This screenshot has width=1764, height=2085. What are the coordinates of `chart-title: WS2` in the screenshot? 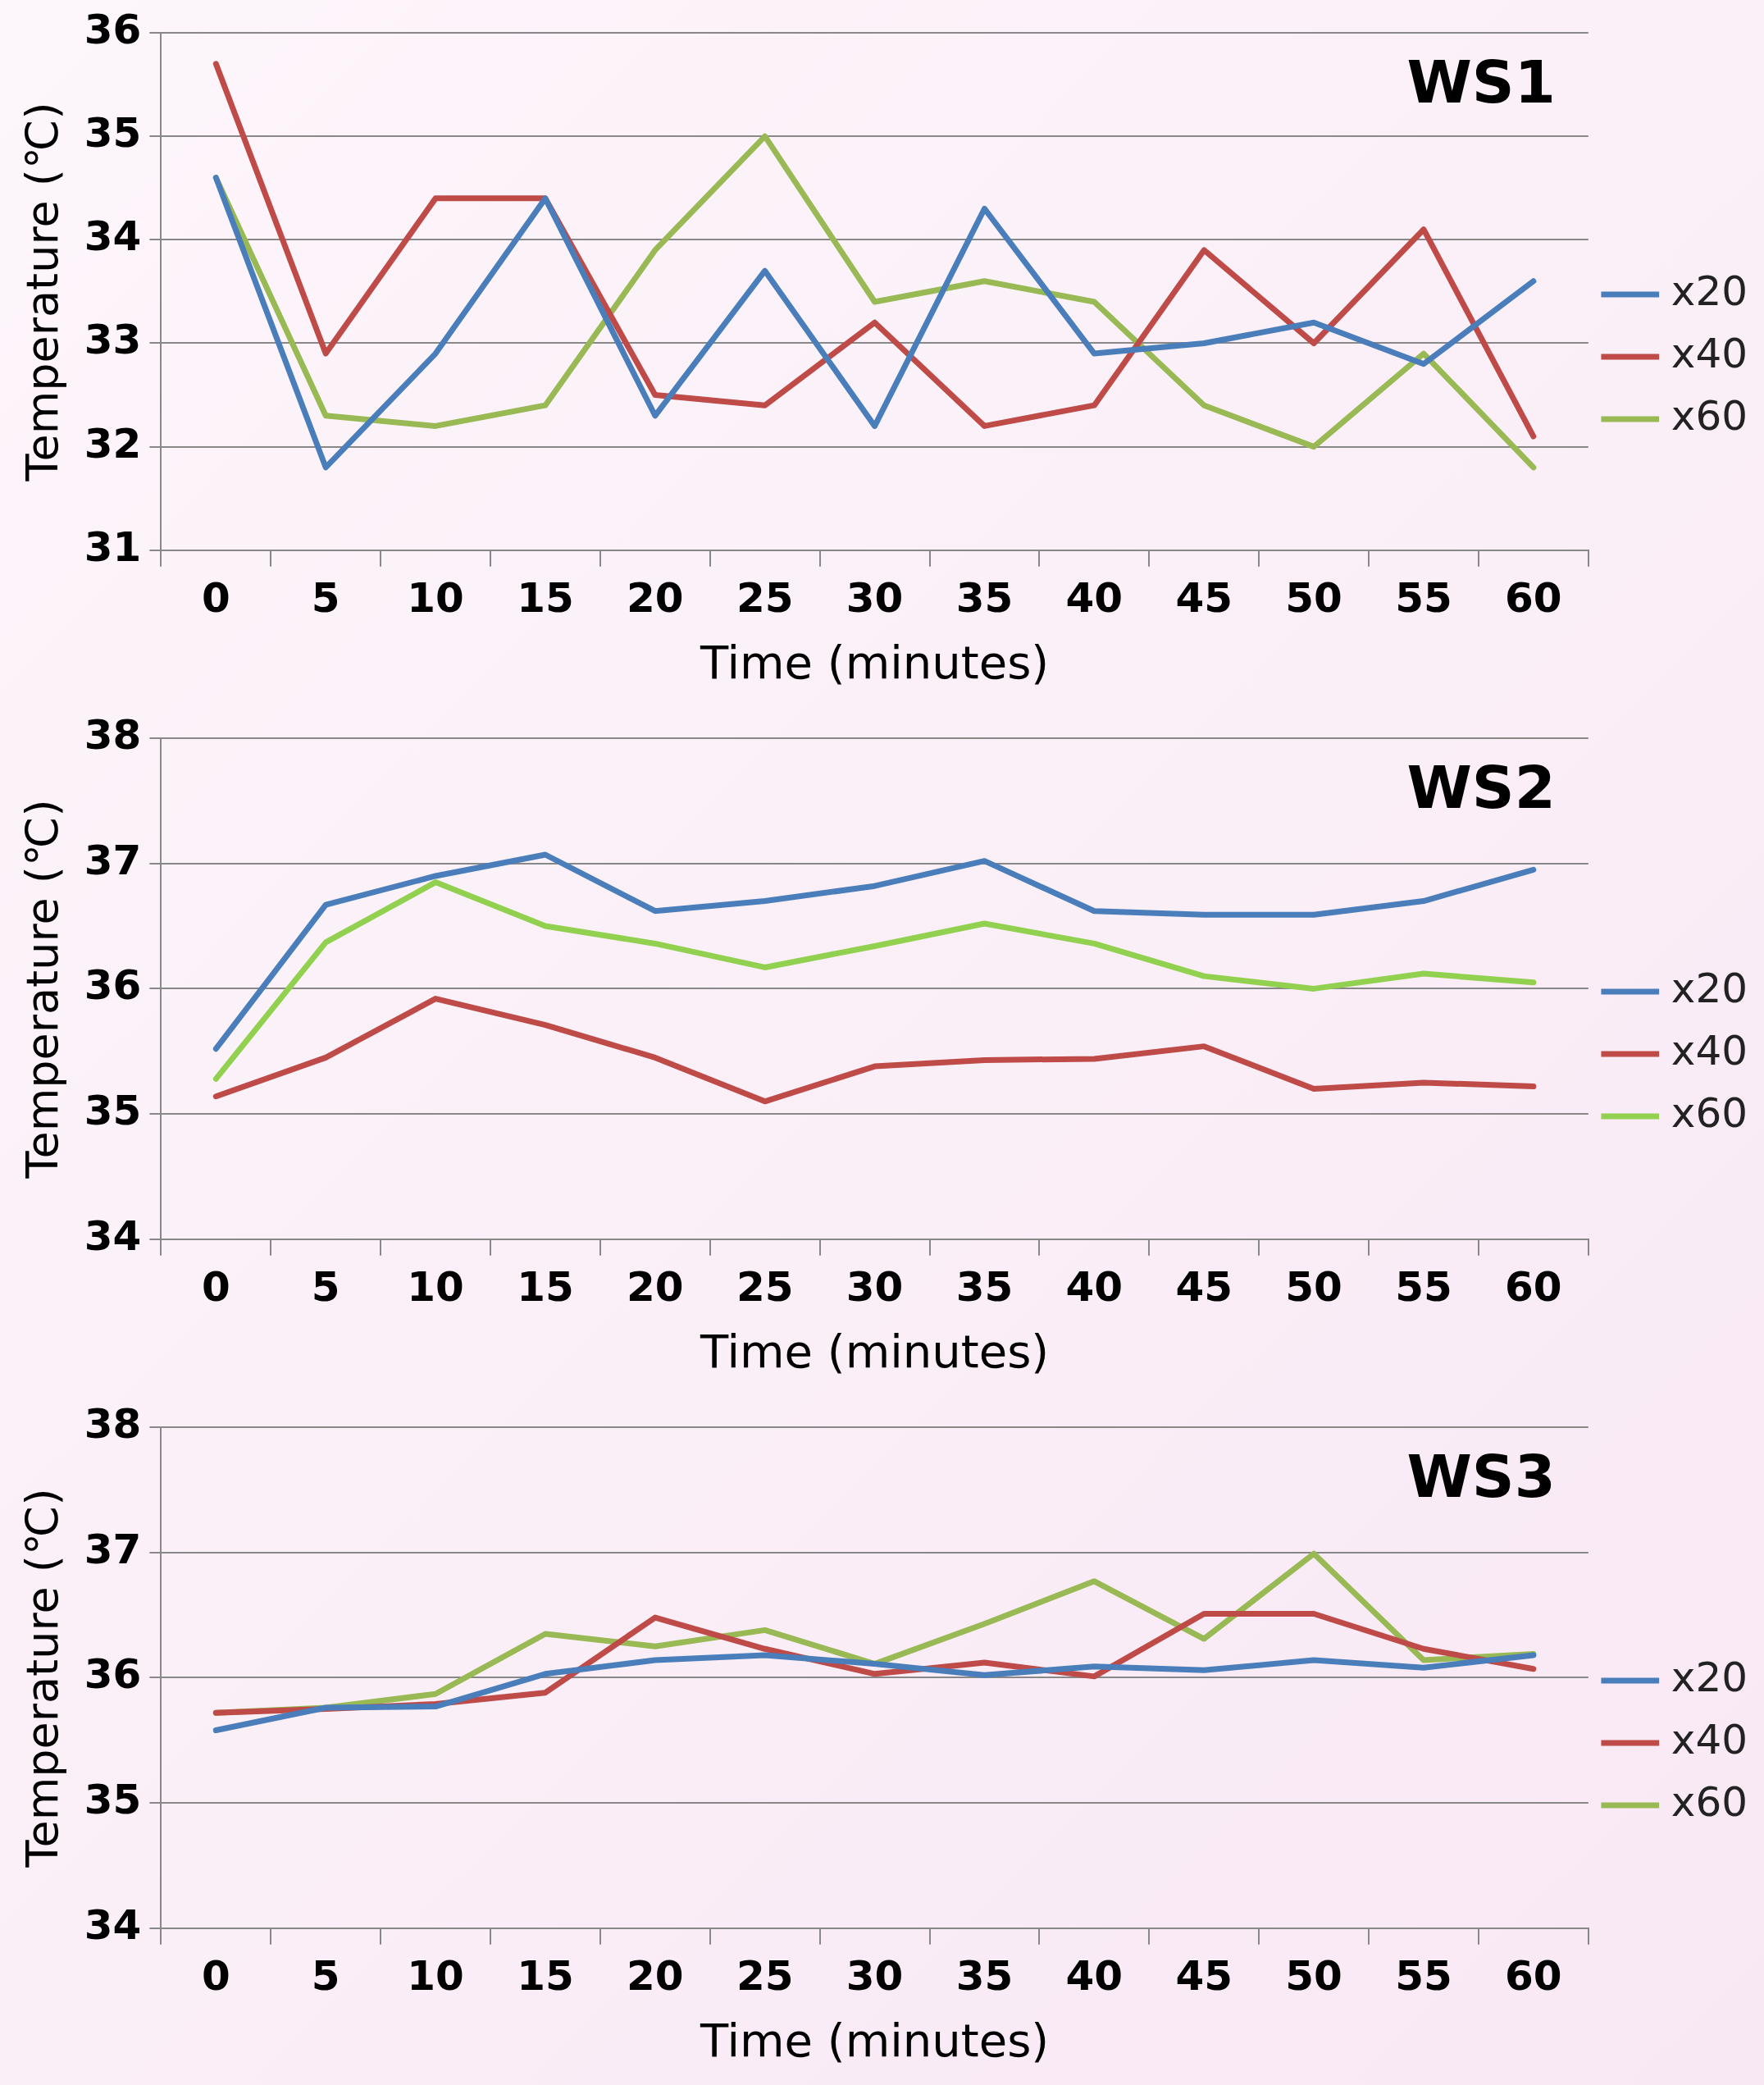 It's located at (1481, 787).